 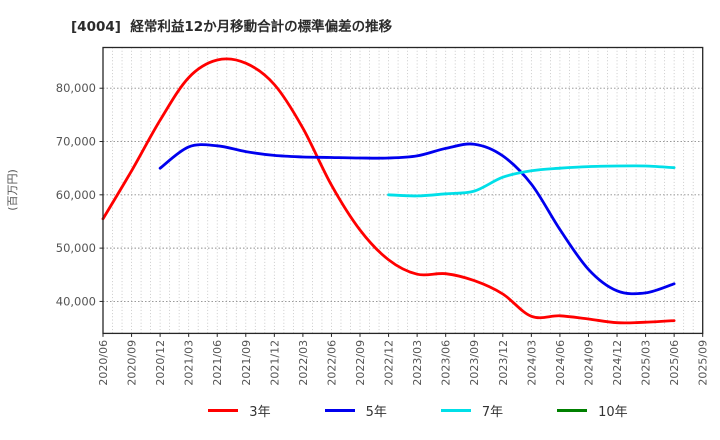 I want to click on legend: 3年 5年 7年 10年, so click(x=389, y=410).